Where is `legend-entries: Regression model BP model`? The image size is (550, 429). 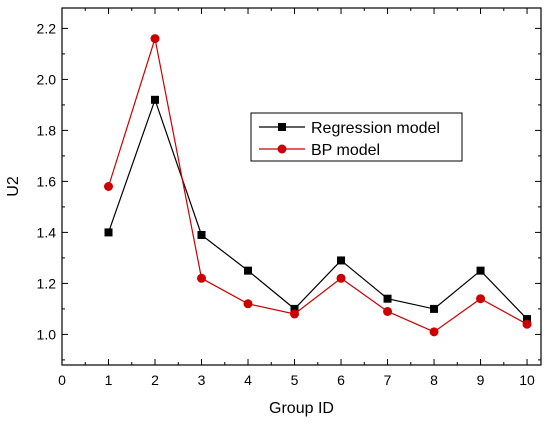
legend-entries: Regression model BP model is located at coordinates (349, 139).